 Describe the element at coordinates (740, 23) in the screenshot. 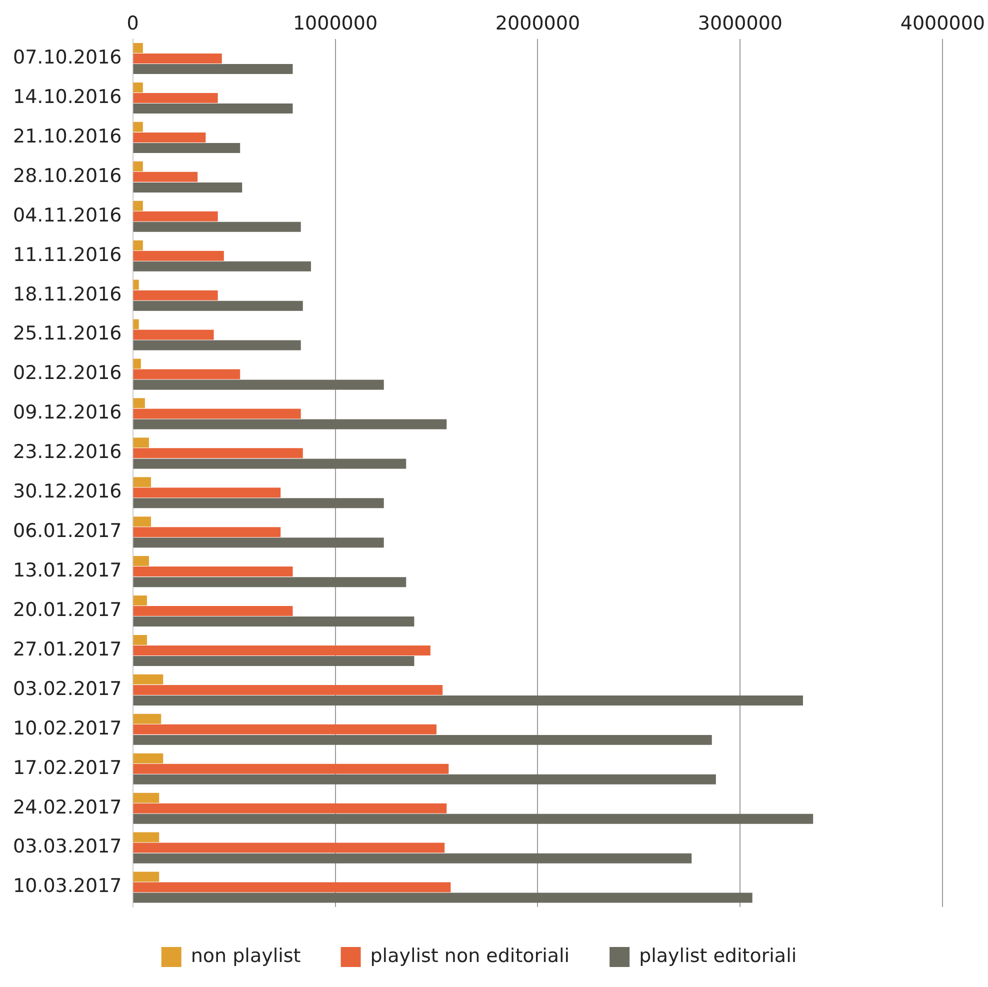

I see `x-tick-label: 3000000` at that location.